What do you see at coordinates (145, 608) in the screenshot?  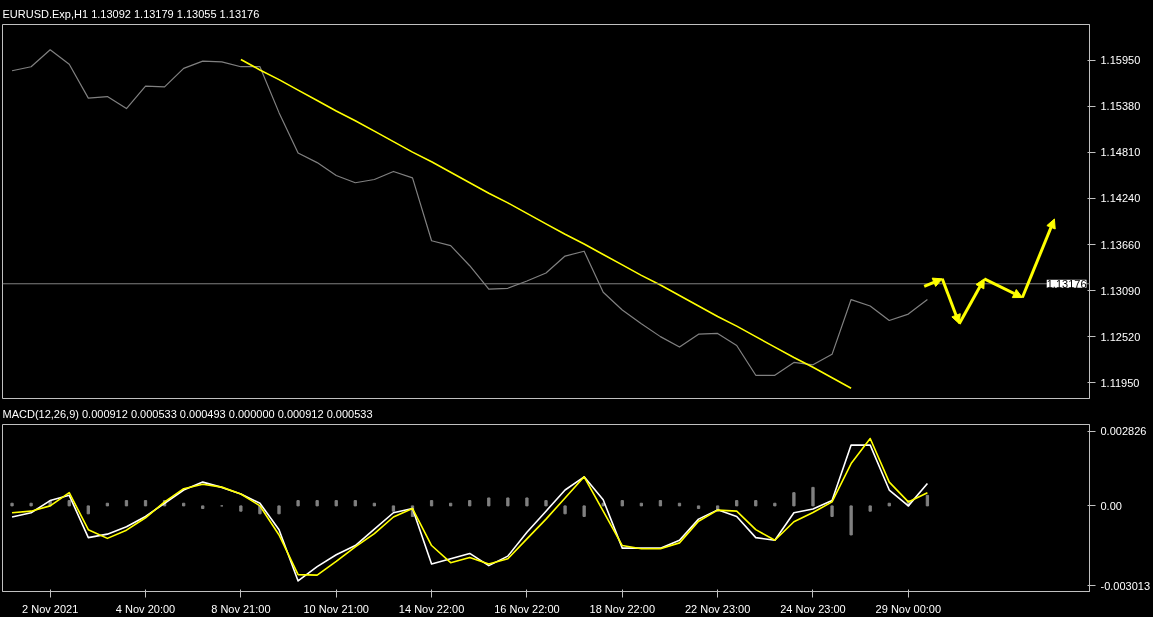 I see `x-tick-label: 4 Nov 20:00` at bounding box center [145, 608].